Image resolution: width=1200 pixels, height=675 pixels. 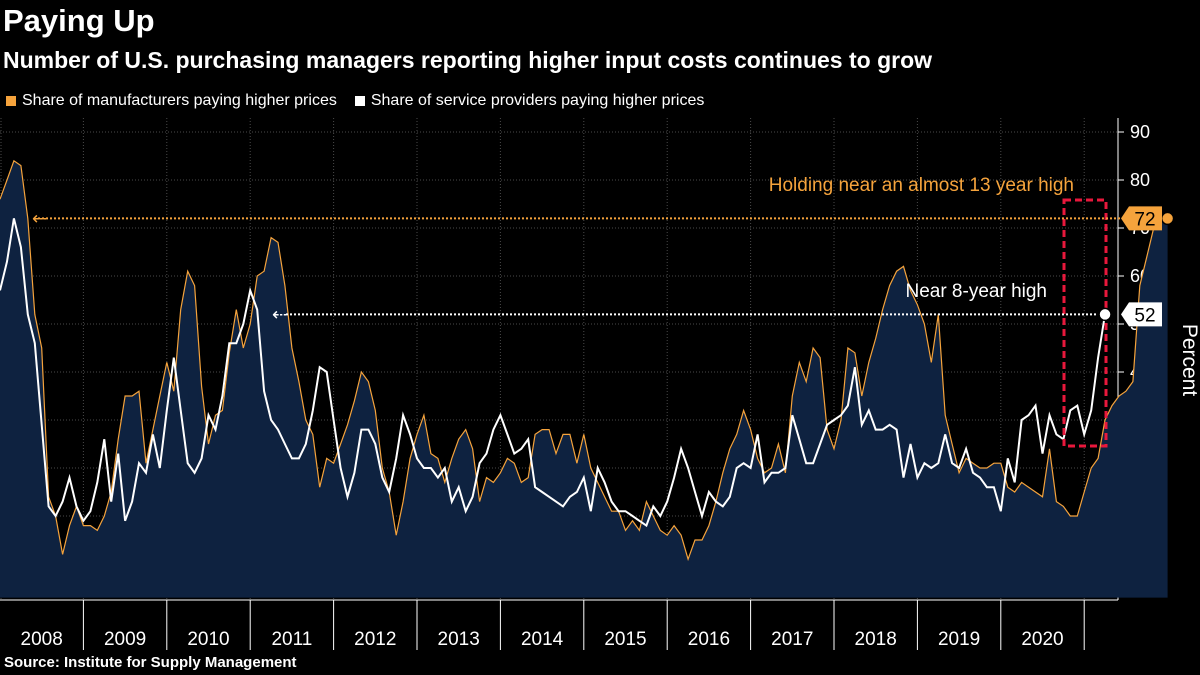 What do you see at coordinates (959, 639) in the screenshot?
I see `x-tick-label: 2019` at bounding box center [959, 639].